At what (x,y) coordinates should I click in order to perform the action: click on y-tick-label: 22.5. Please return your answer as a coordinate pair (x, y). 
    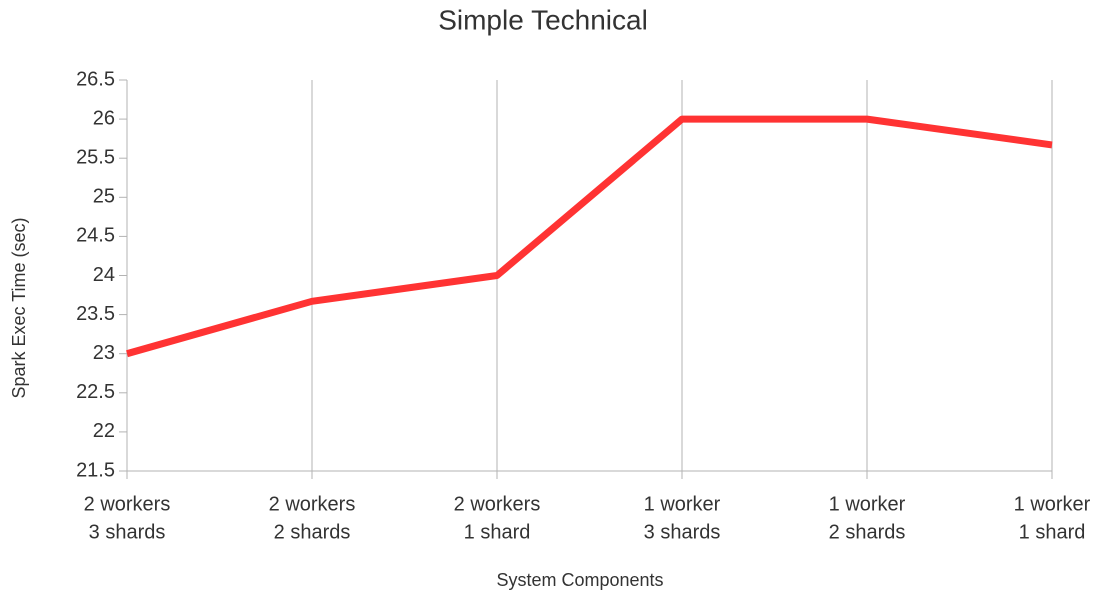
    Looking at the image, I should click on (95, 392).